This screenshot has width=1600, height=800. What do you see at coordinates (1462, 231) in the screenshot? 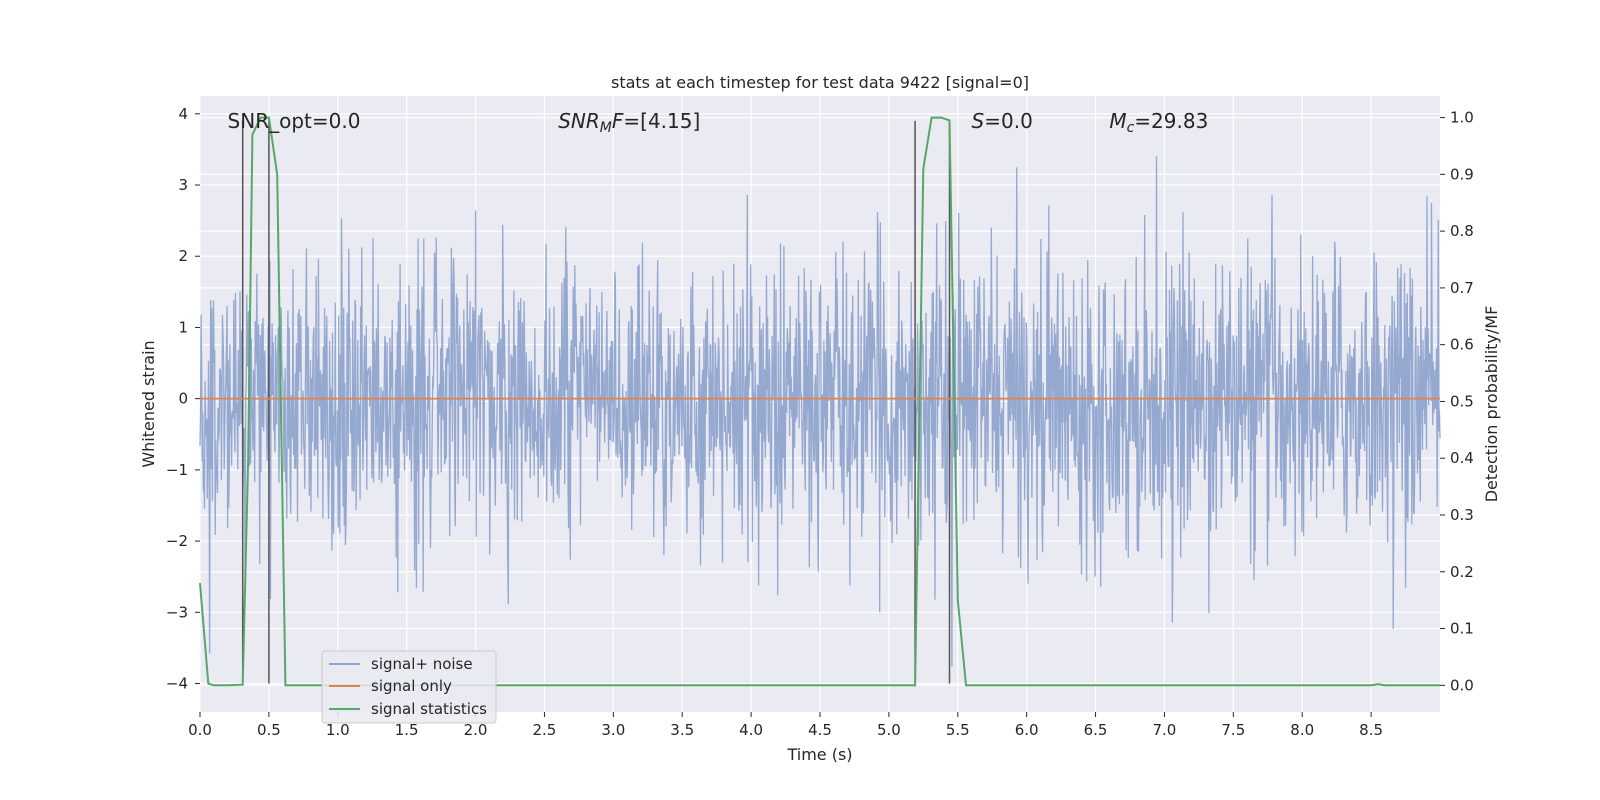
I see `y2-tick-label-8: 0.8` at bounding box center [1462, 231].